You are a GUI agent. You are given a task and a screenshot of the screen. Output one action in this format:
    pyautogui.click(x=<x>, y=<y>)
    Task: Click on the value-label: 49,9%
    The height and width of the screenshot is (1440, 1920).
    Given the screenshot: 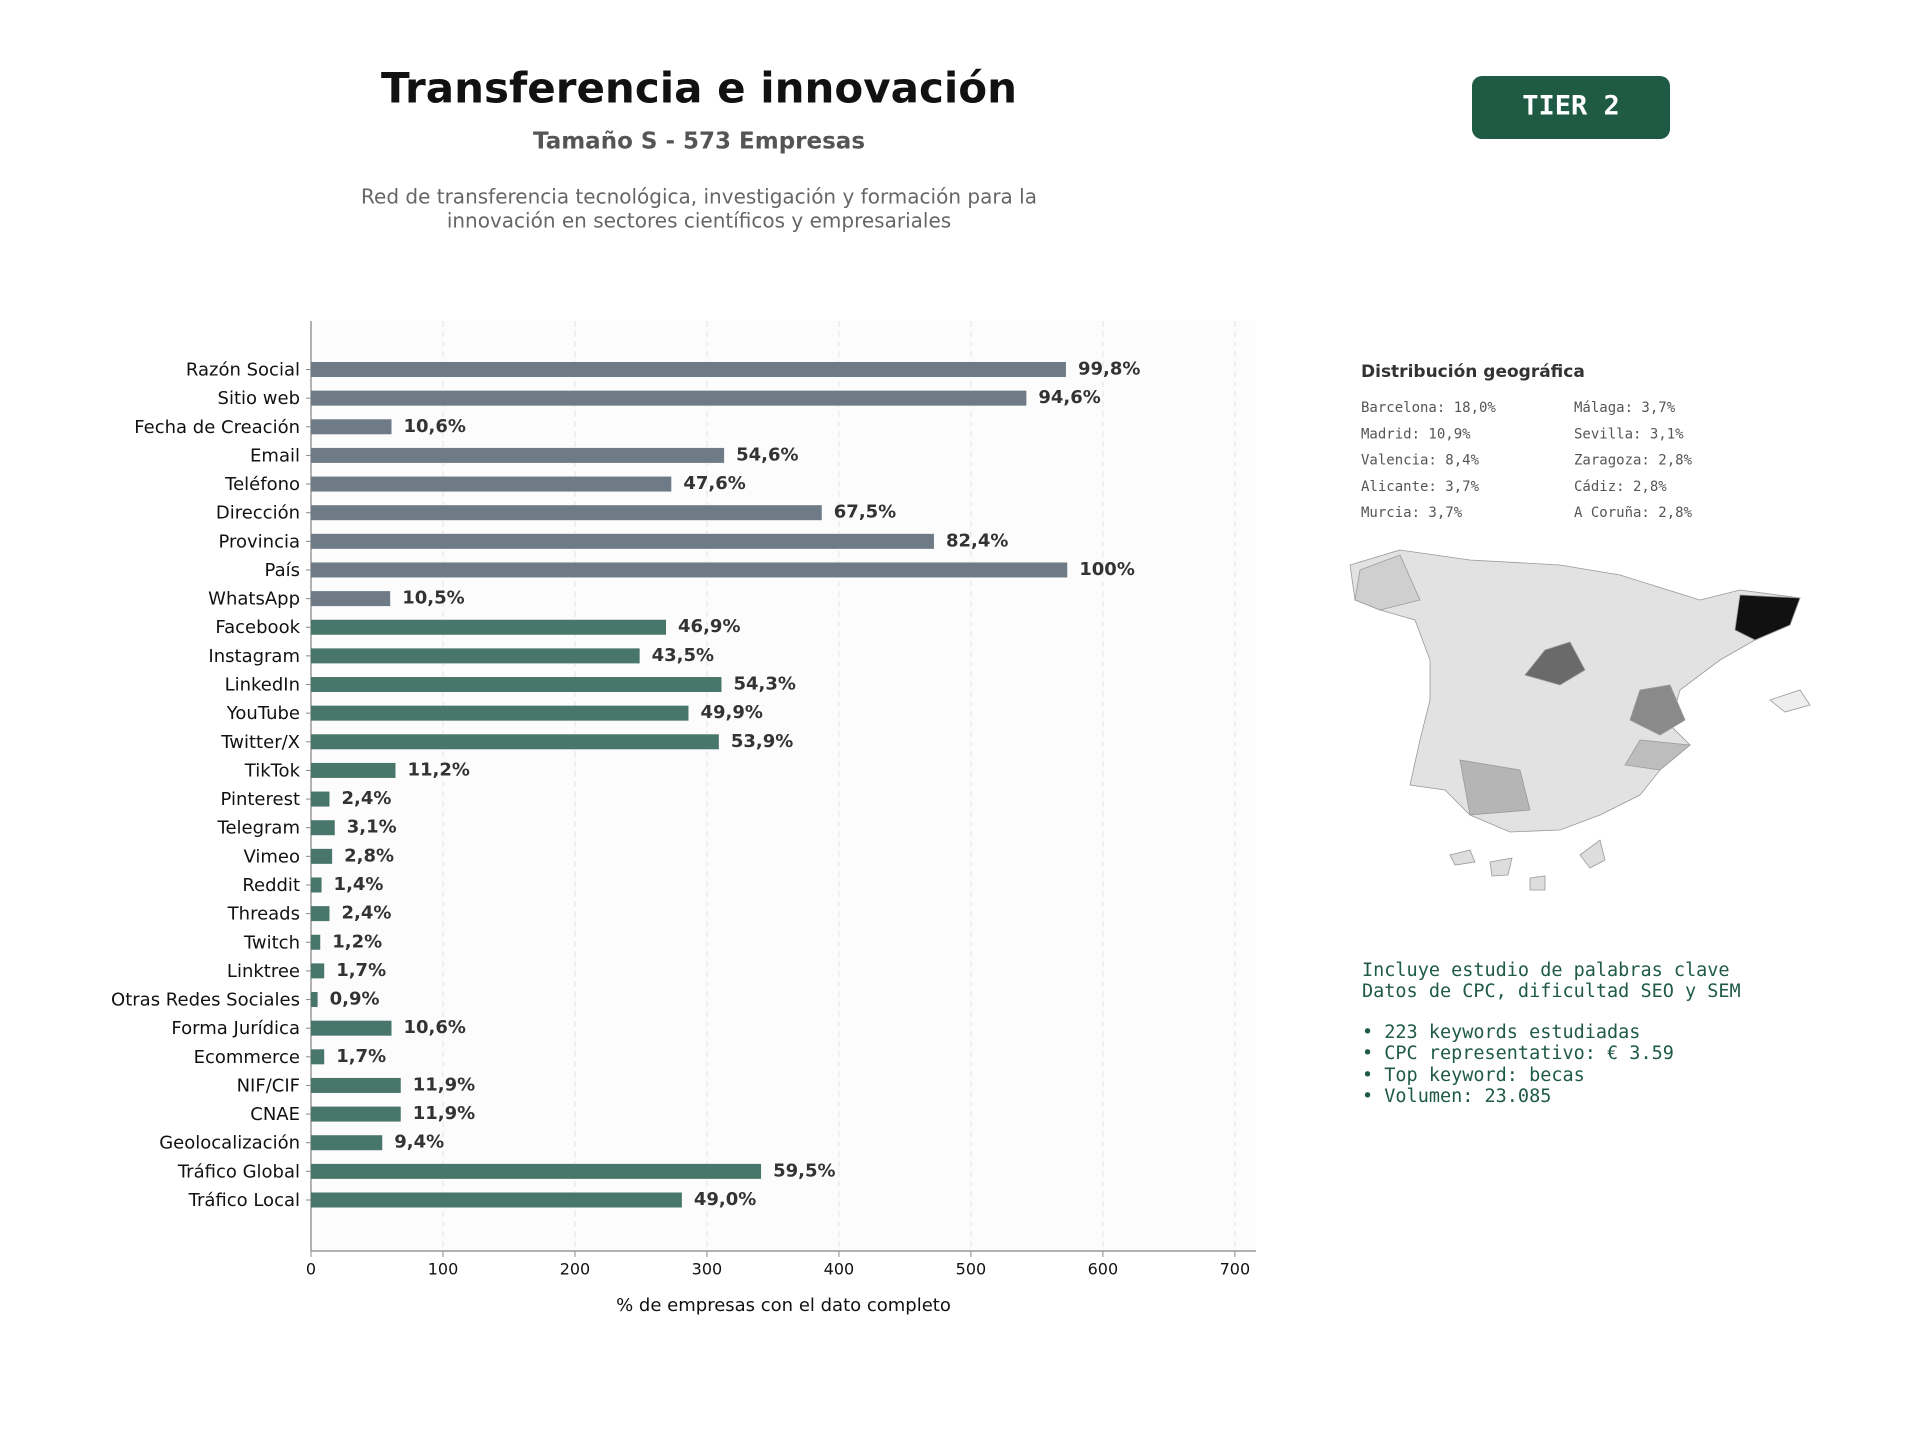 What is the action you would take?
    pyautogui.click(x=731, y=712)
    